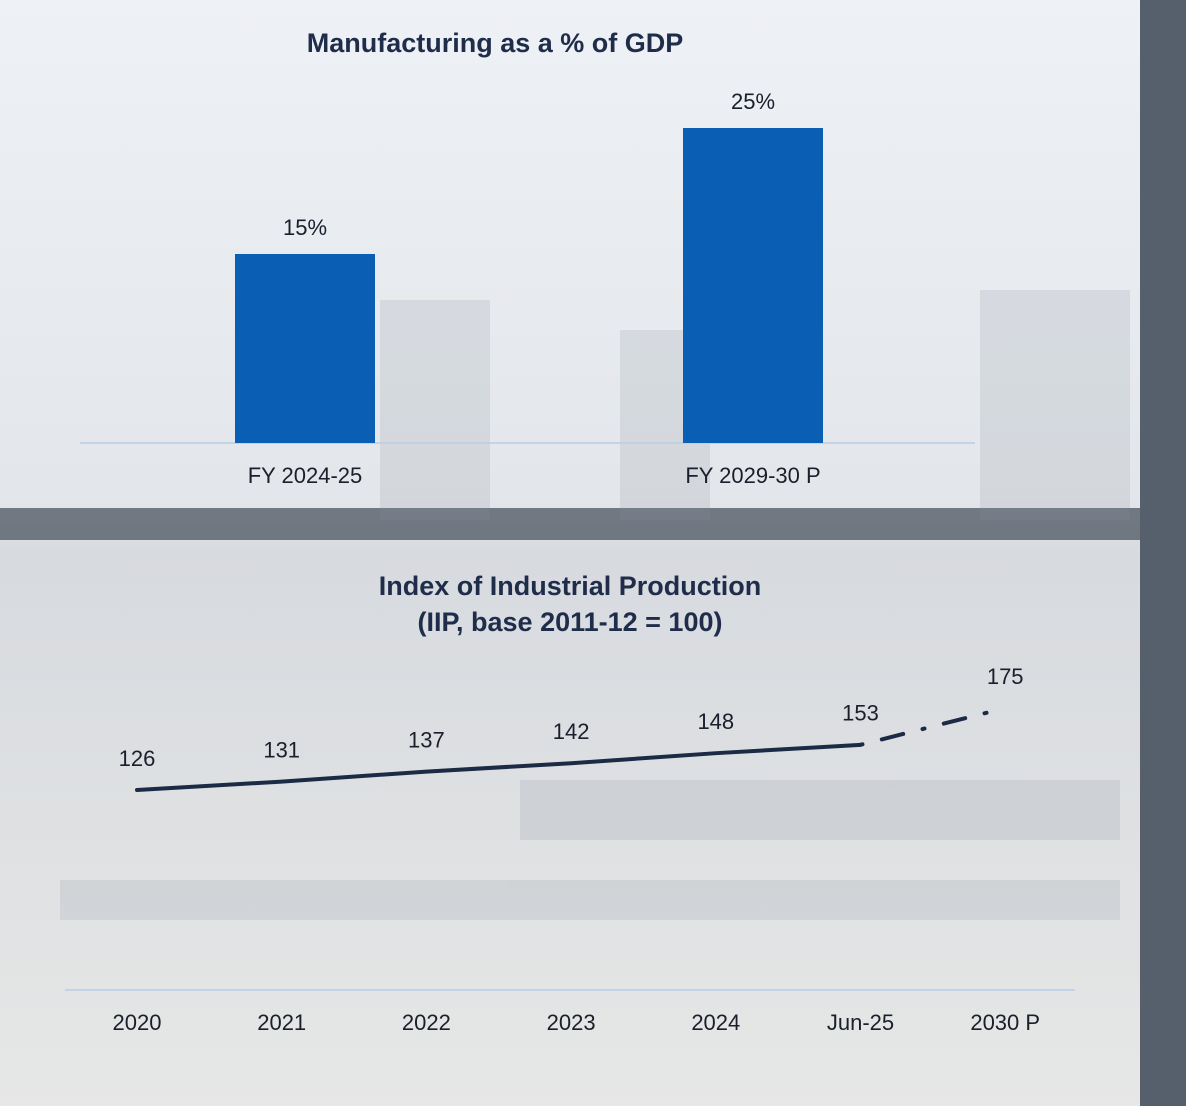  Describe the element at coordinates (1163, 553) in the screenshot. I see `background-strip` at that location.